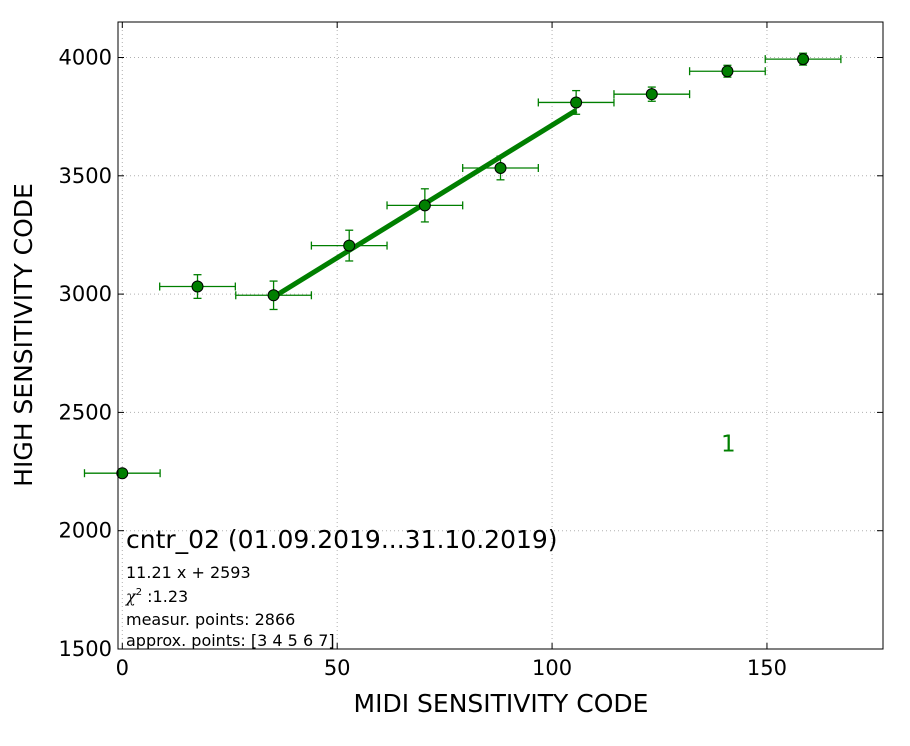 The image size is (910, 746). I want to click on annotation-approx-points: approx. points: [3 4 5 6 7], so click(230, 640).